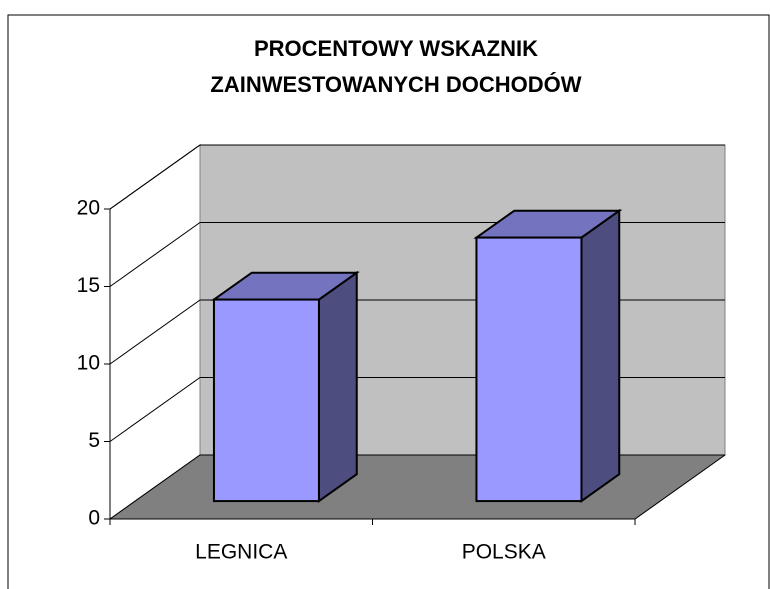 This screenshot has width=770, height=589. Describe the element at coordinates (94, 440) in the screenshot. I see `y-tick-label: 5` at that location.